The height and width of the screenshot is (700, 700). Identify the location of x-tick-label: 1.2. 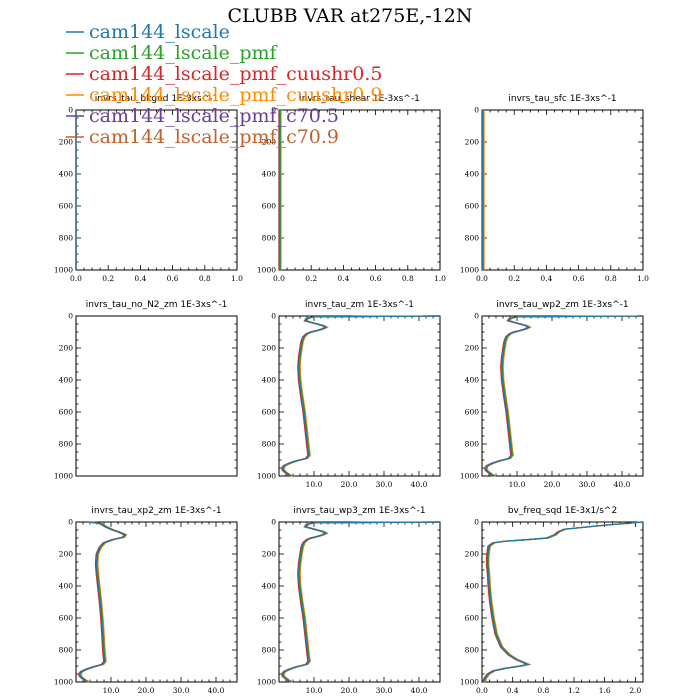
(574, 690).